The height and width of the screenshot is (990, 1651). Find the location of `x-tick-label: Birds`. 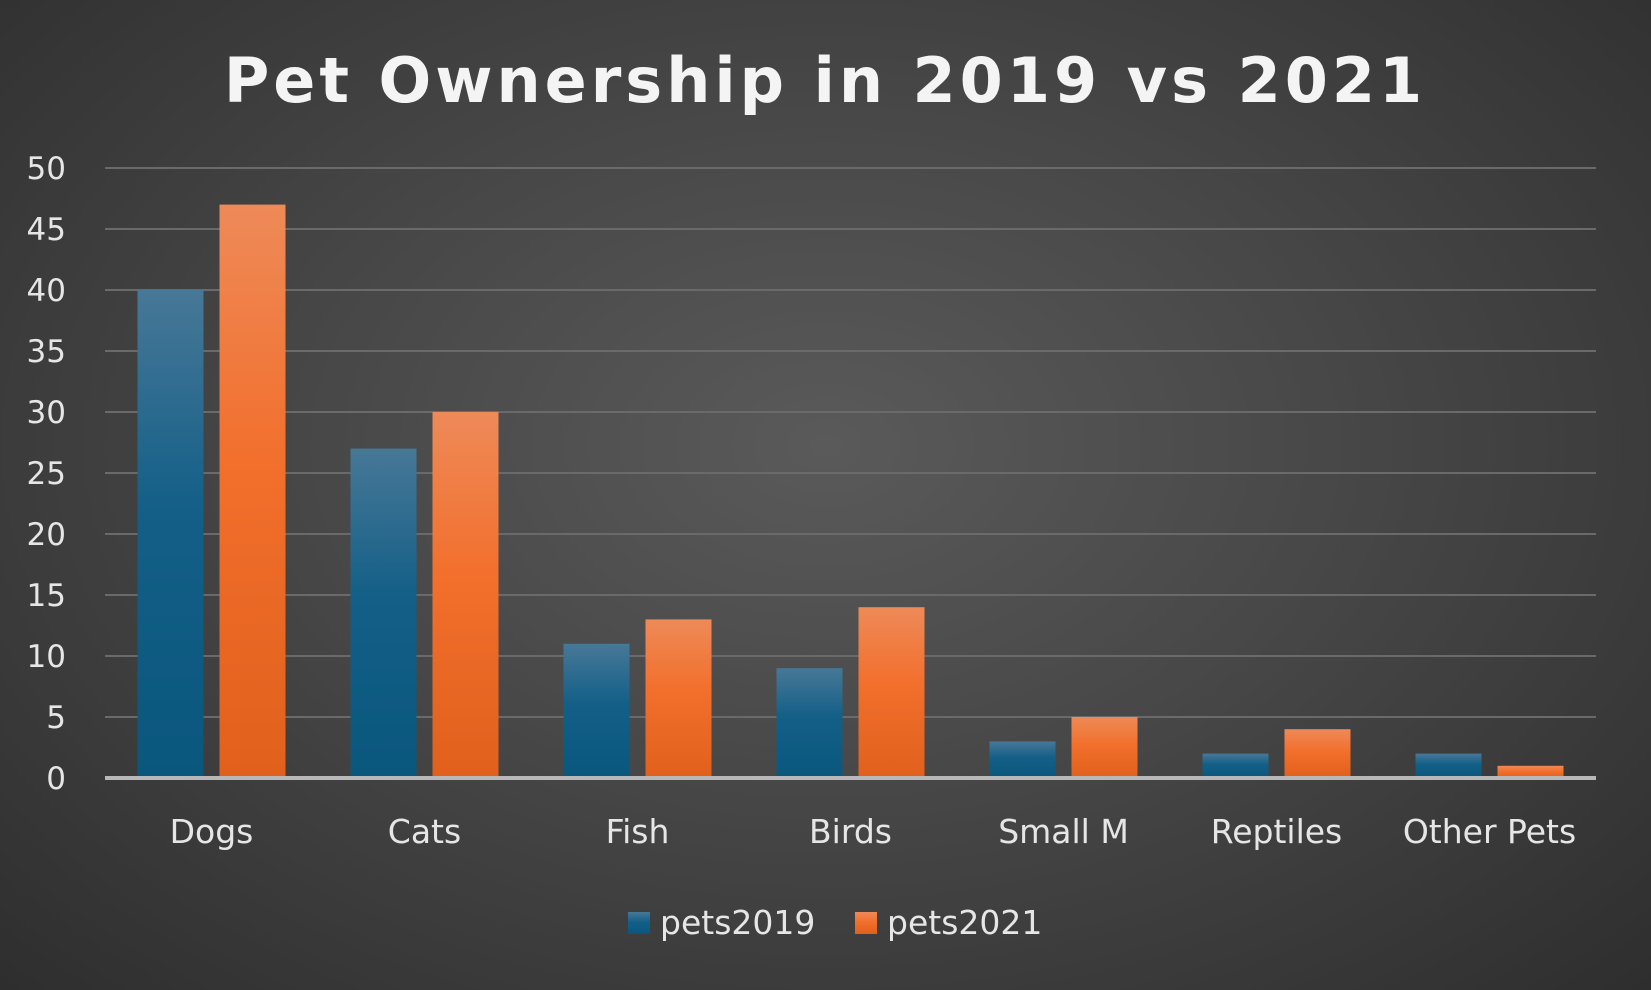

x-tick-label: Birds is located at coordinates (850, 831).